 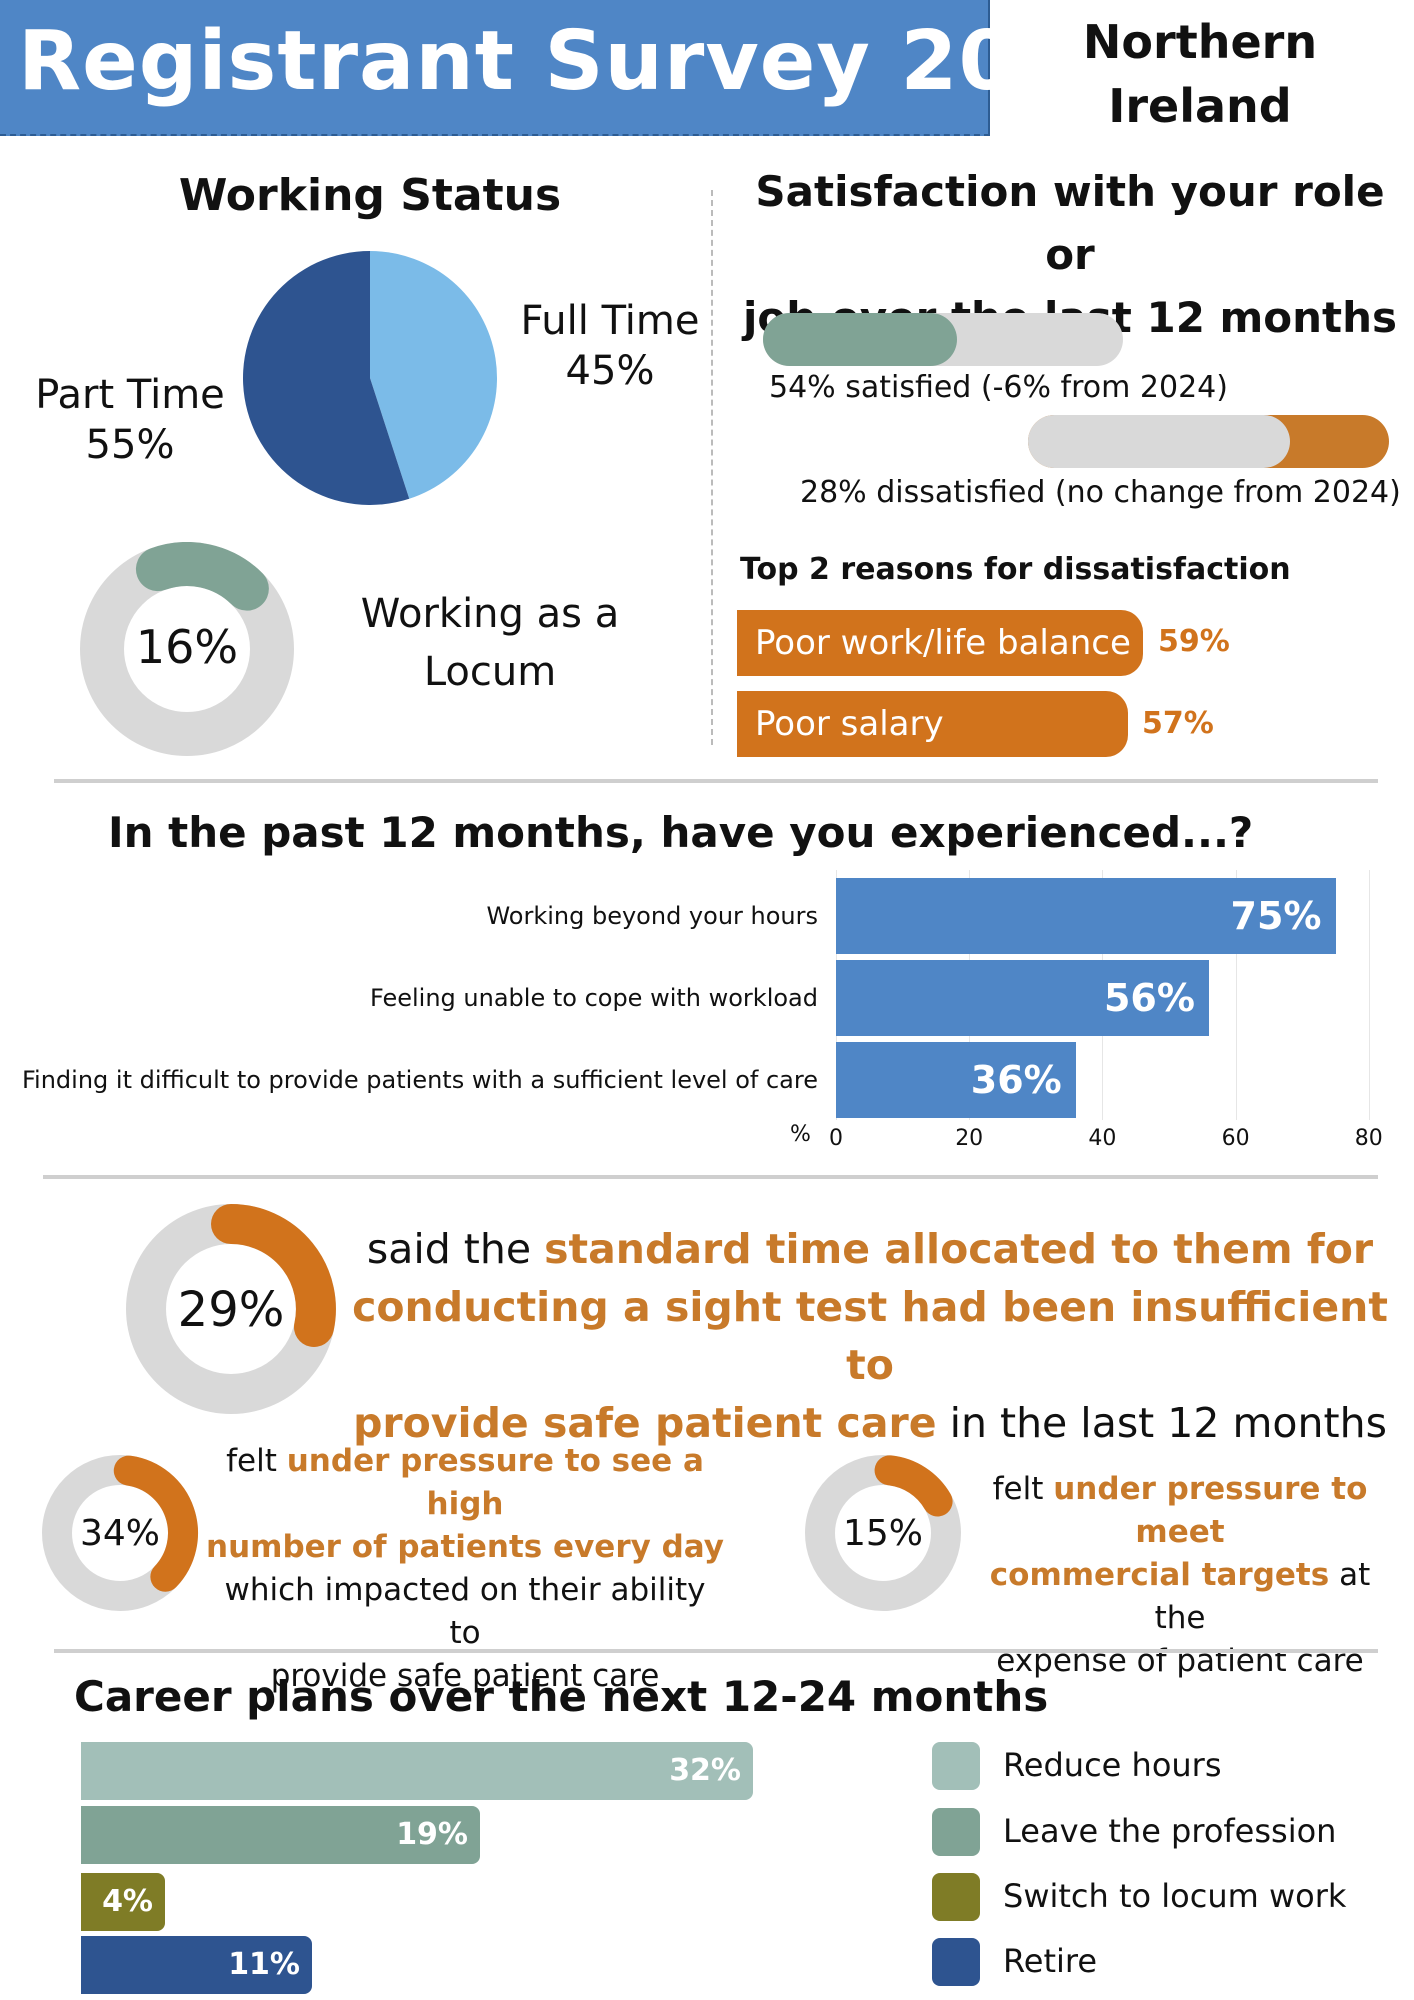 What do you see at coordinates (1023, 1489) in the screenshot?
I see `pressure-commercial-line1-pre: felt` at bounding box center [1023, 1489].